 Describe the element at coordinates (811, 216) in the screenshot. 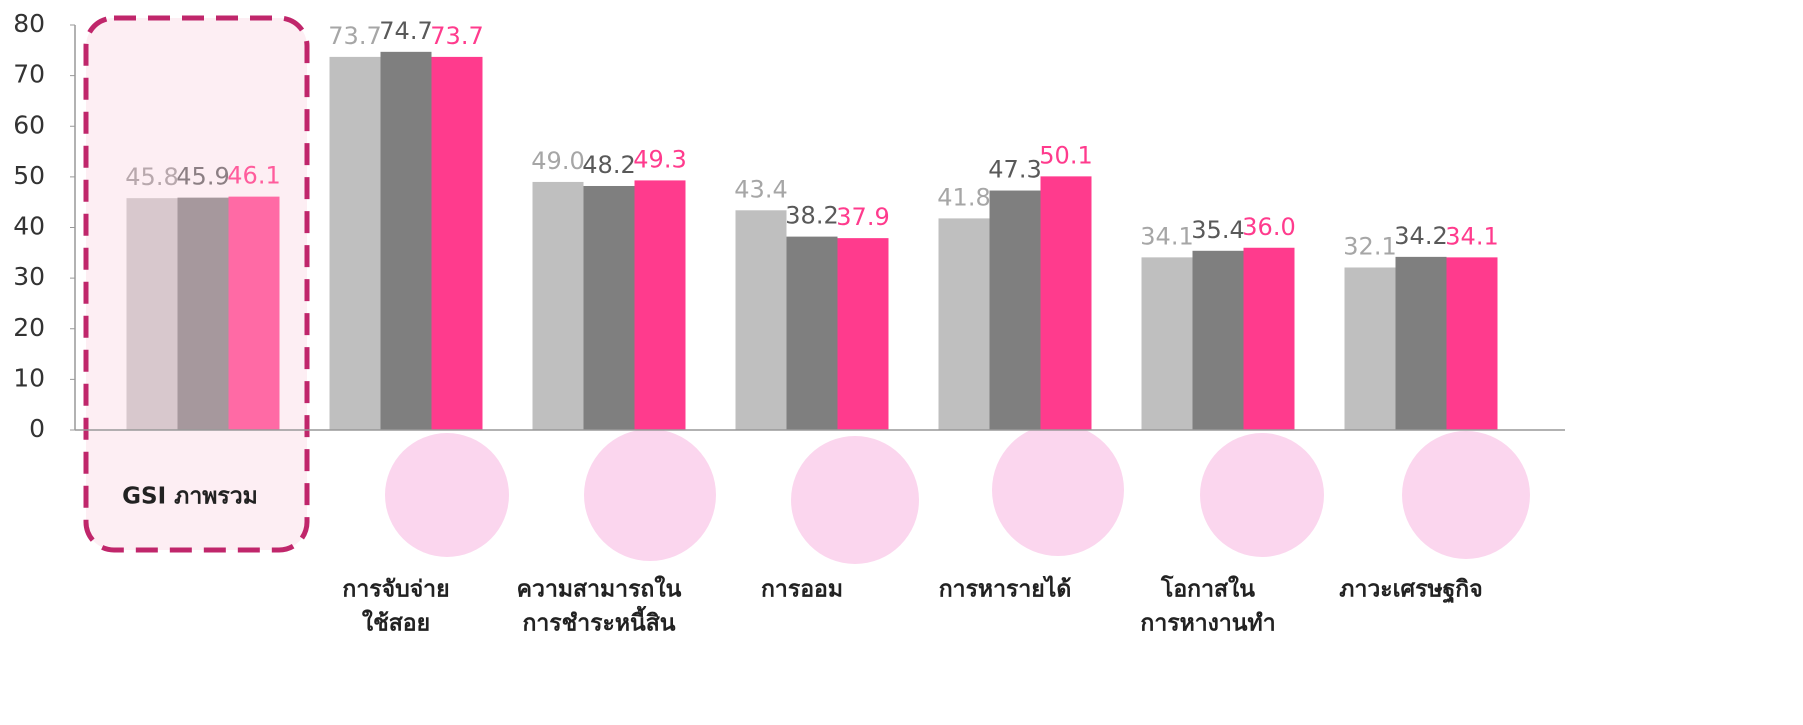

I see `value-label: 38.2` at that location.